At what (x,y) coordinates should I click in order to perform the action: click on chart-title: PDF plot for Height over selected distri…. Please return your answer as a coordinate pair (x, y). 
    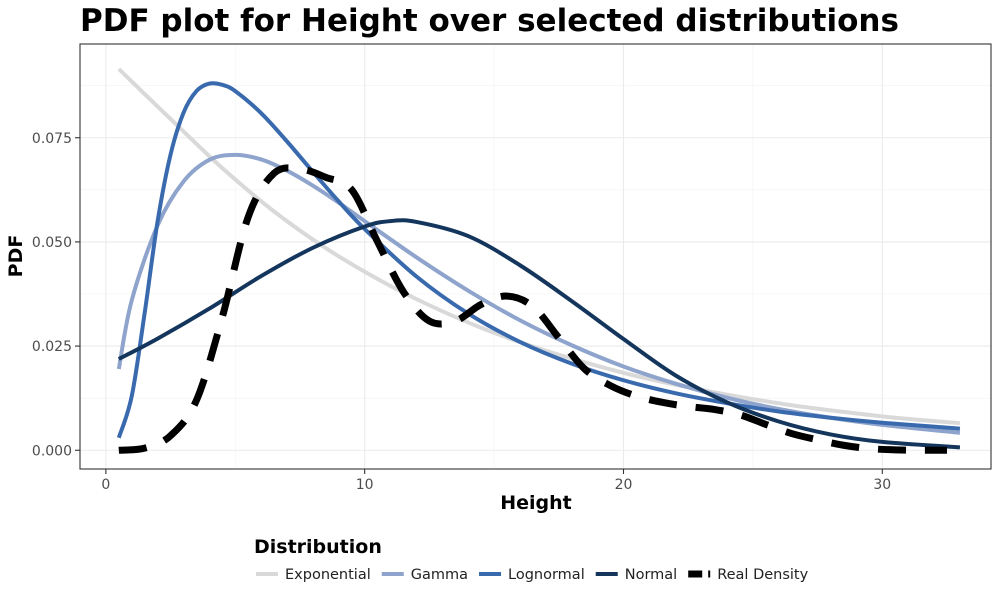
    Looking at the image, I should click on (489, 21).